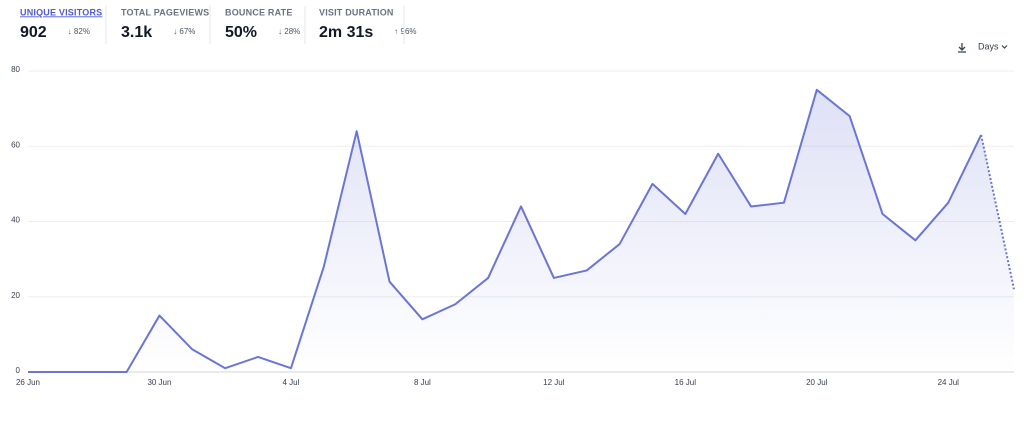 Image resolution: width=1024 pixels, height=425 pixels. Describe the element at coordinates (262, 24) in the screenshot. I see `metric: BOUNCE RATE 50% ↓ 28%` at that location.